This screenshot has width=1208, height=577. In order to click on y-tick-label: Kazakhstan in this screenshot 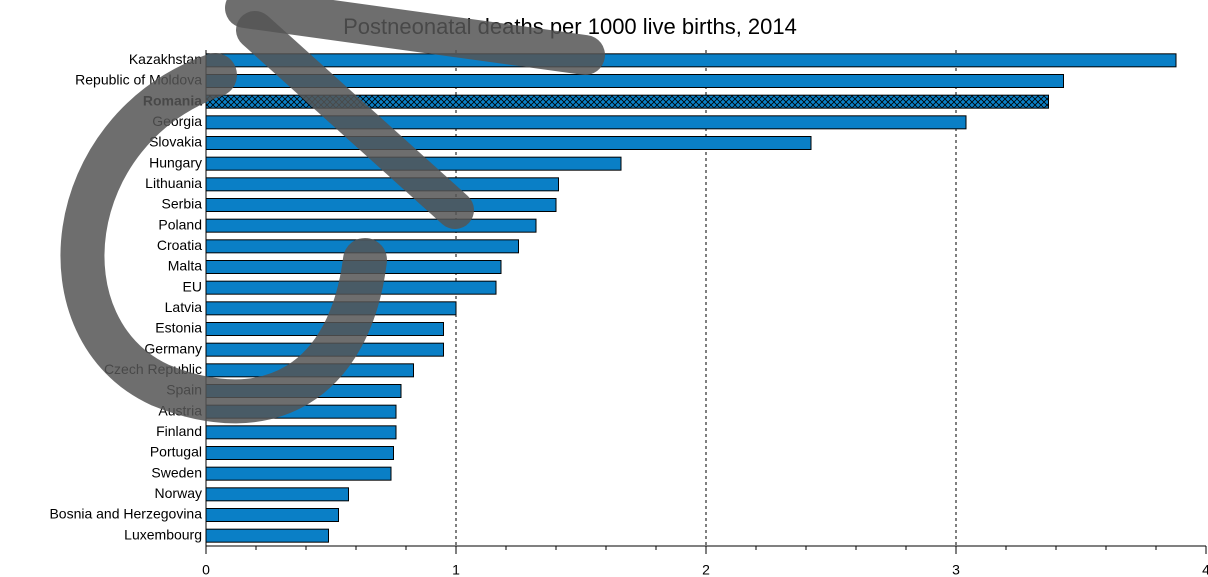, I will do `click(165, 59)`.